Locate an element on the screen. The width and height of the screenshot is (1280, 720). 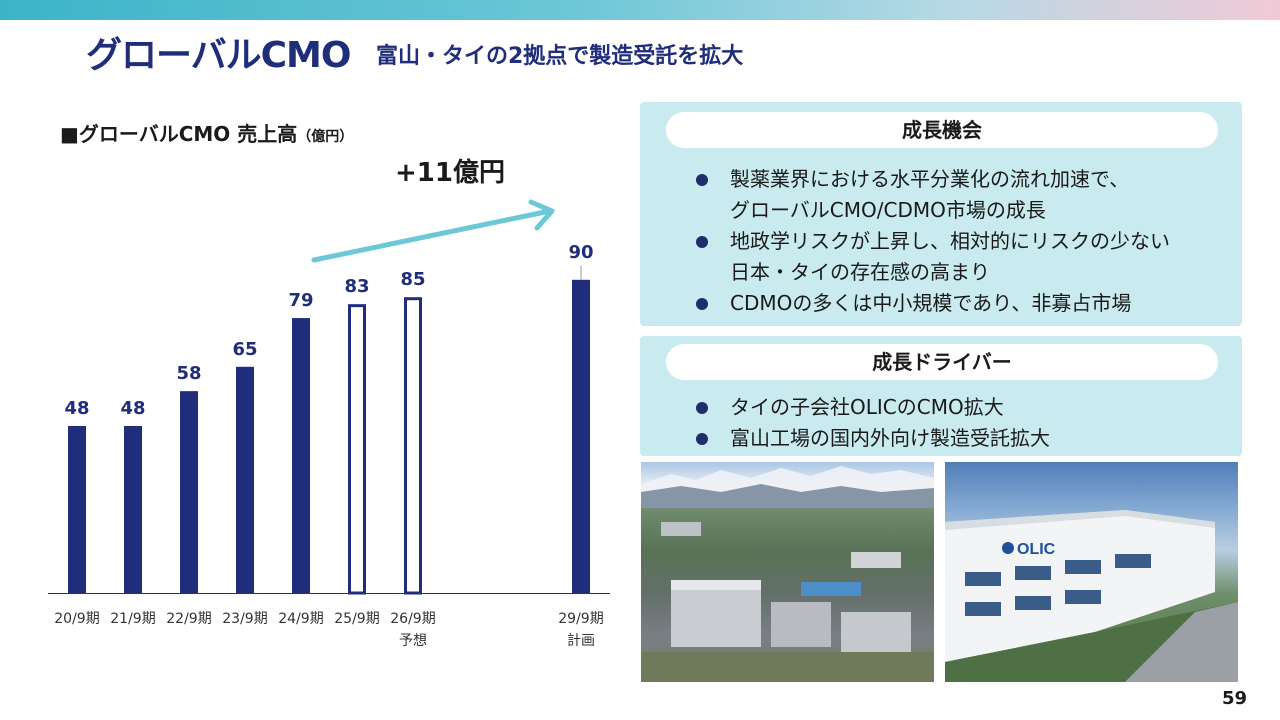
olic-sign: OLIC is located at coordinates (1036, 549).